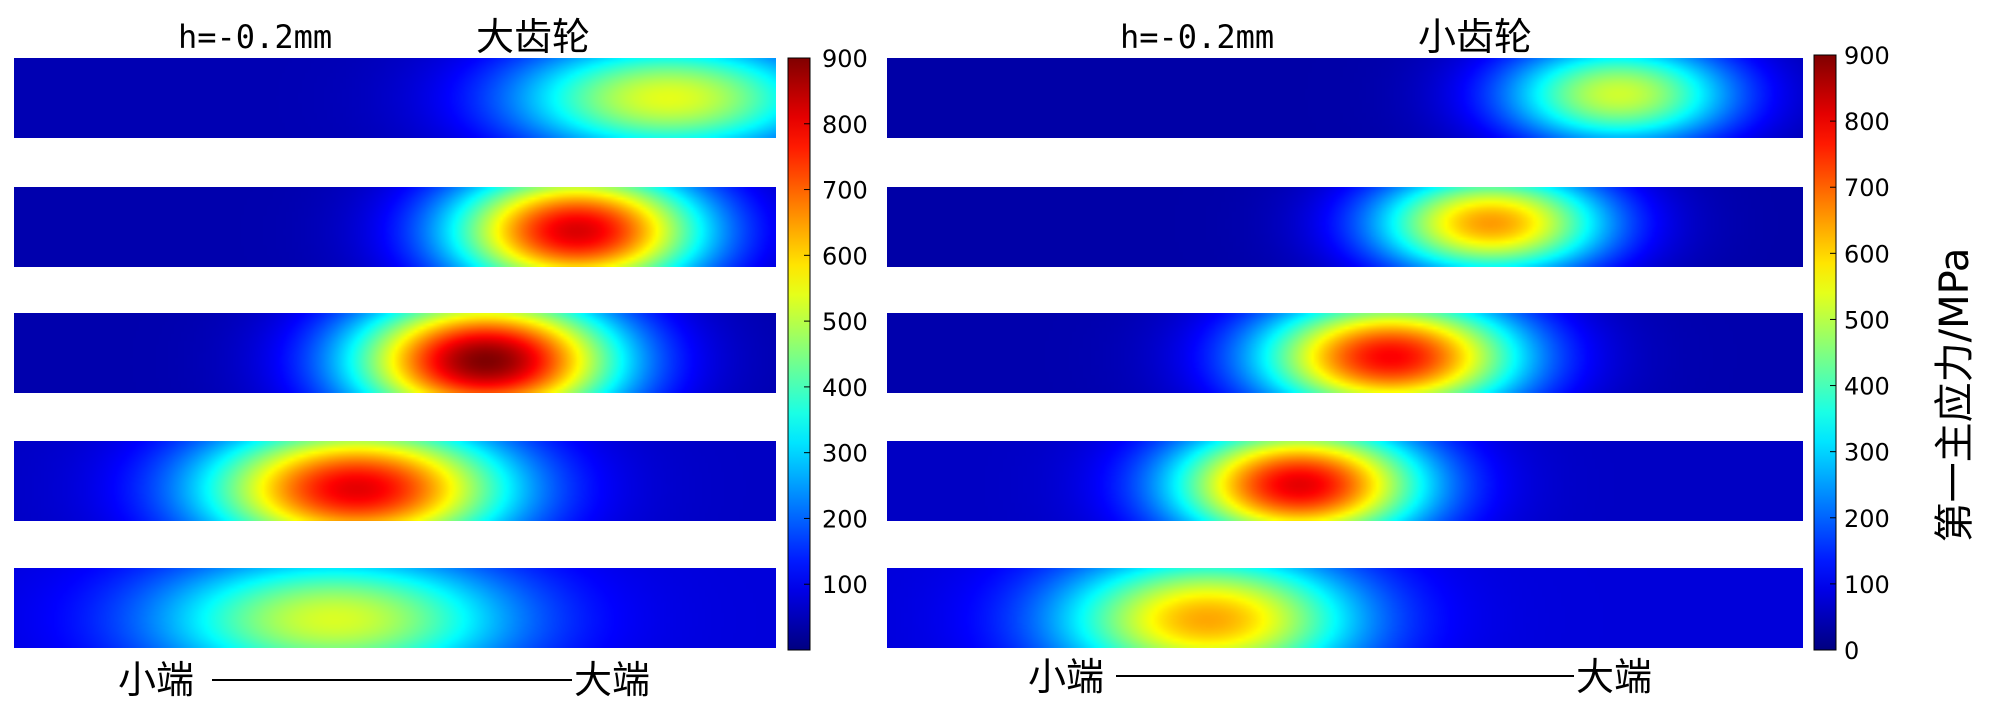 This screenshot has height=717, width=1994. What do you see at coordinates (1955, 395) in the screenshot?
I see `colorbar-label: 第一主应力/MPa` at bounding box center [1955, 395].